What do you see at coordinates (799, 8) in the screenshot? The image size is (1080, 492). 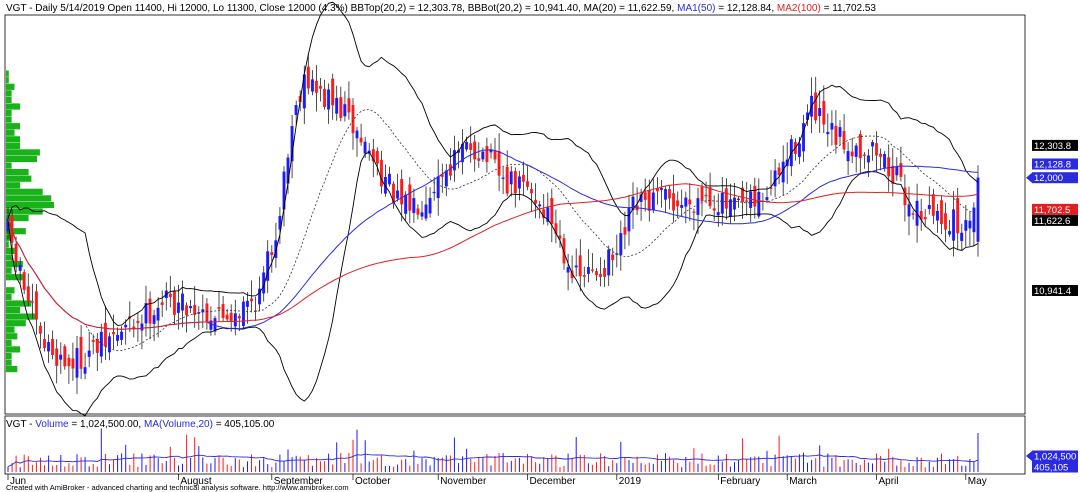 I see `header-ma2-name: MA2(100)` at bounding box center [799, 8].